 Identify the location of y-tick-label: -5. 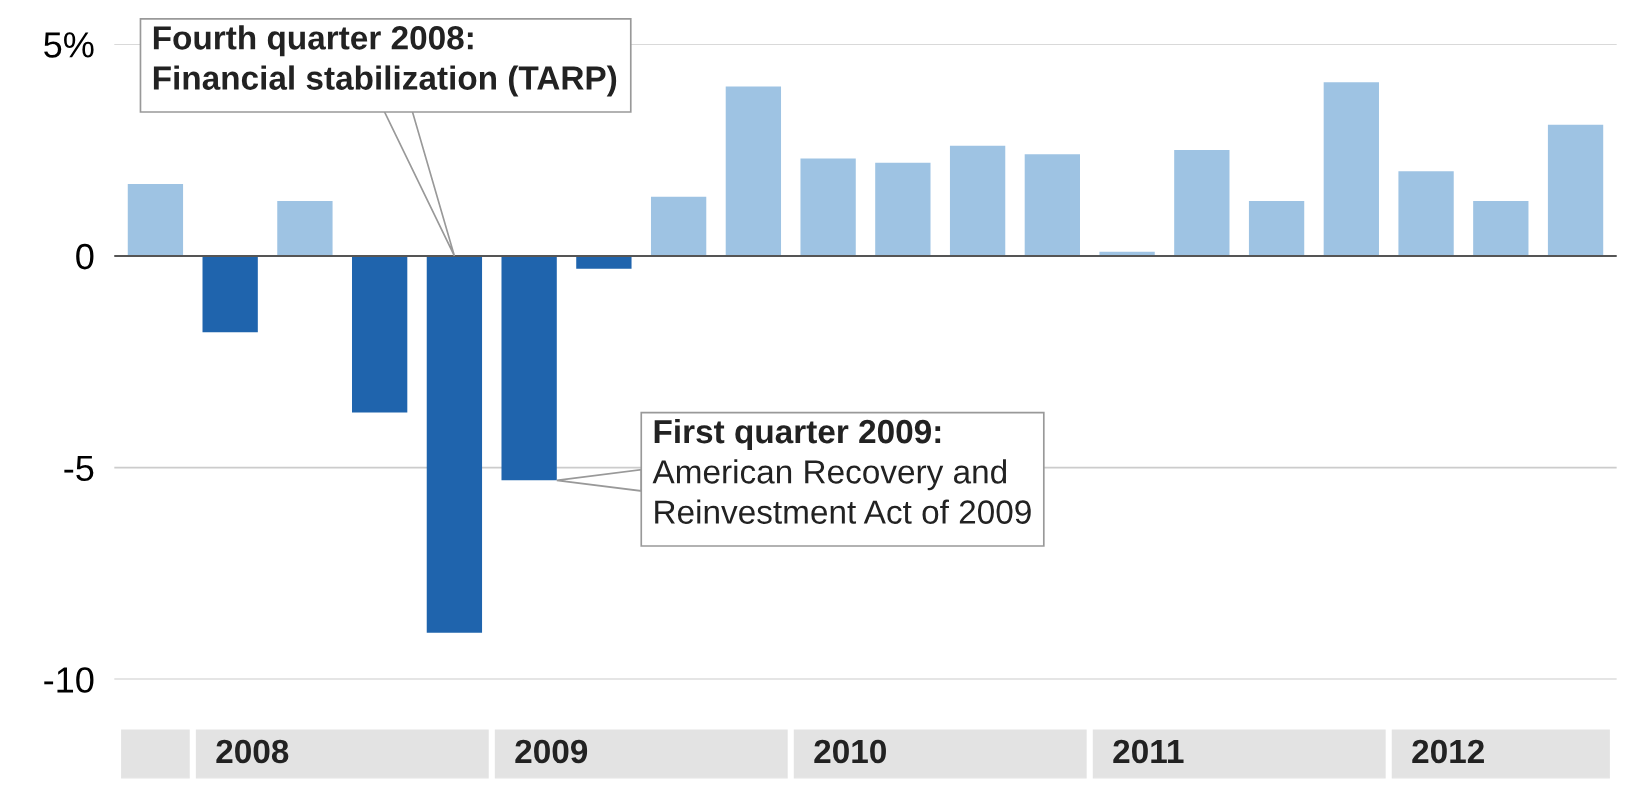
(79, 468).